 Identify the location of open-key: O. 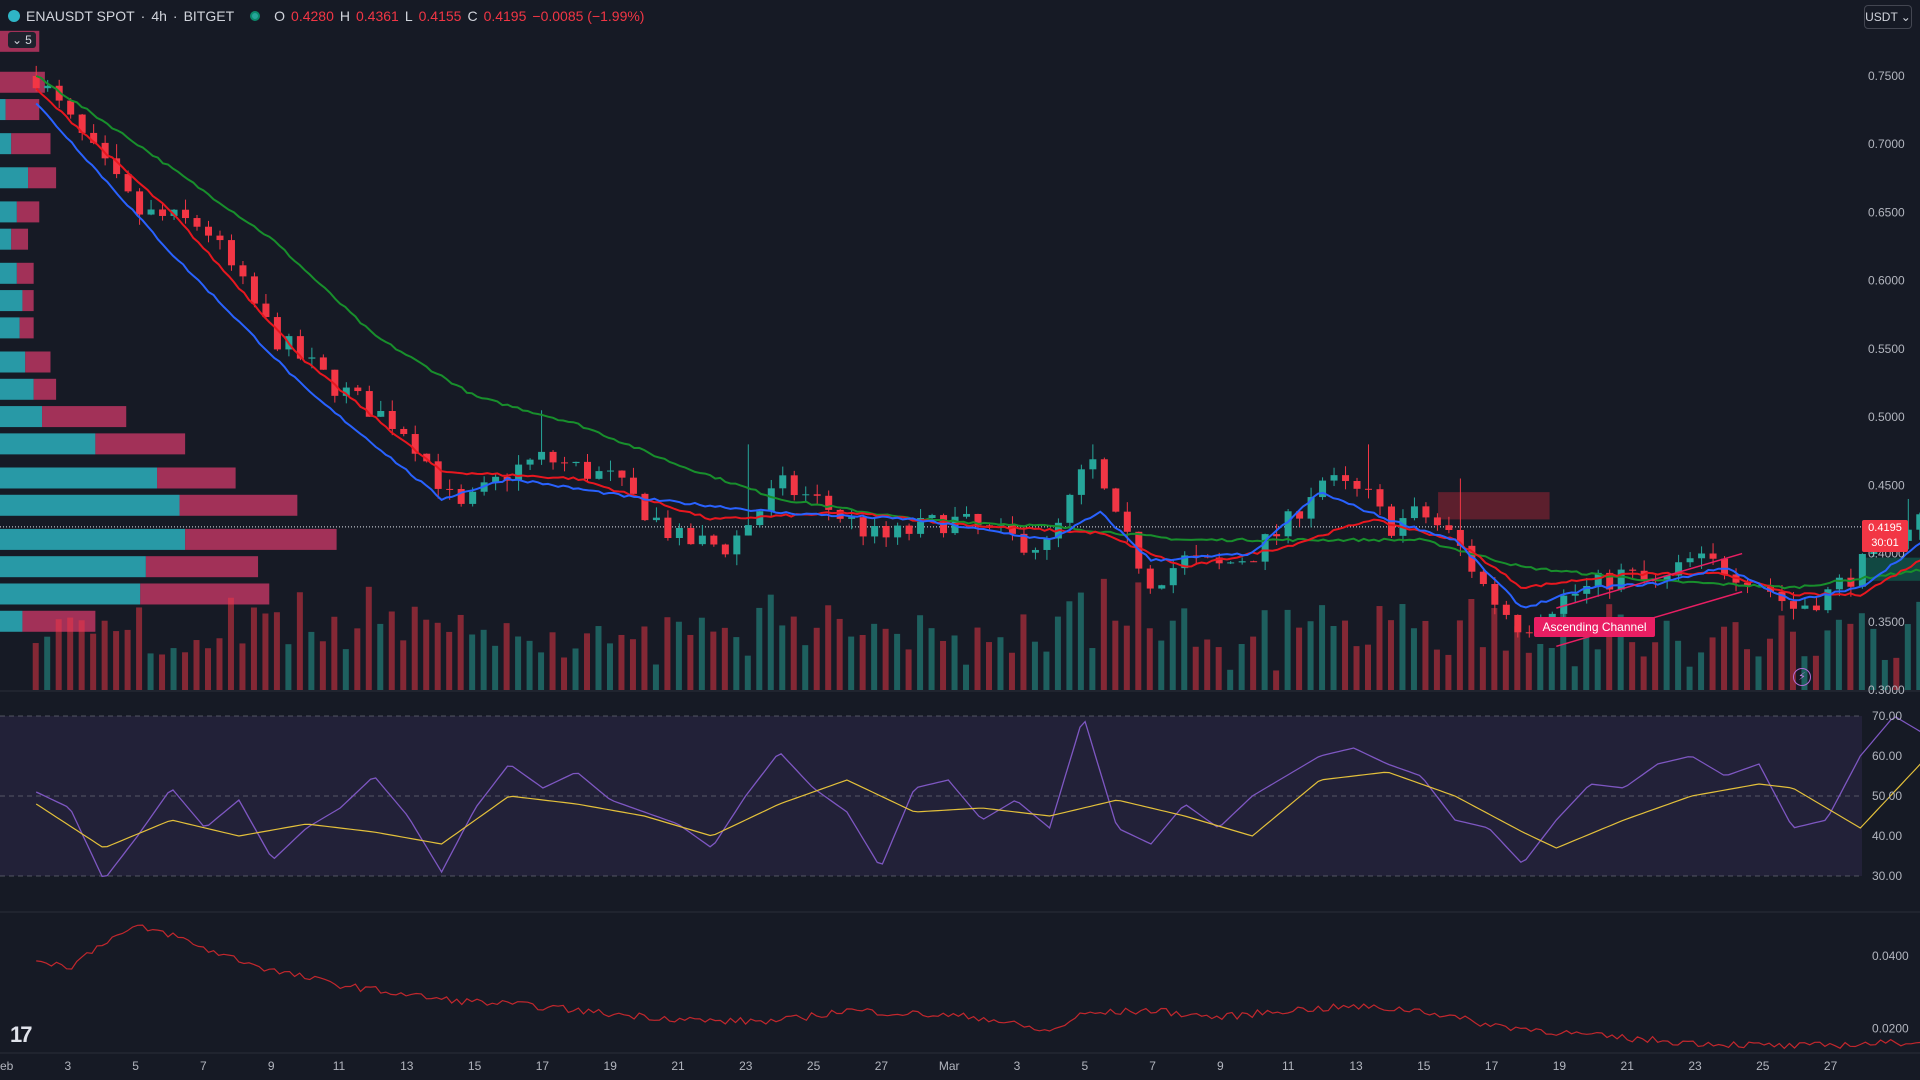
(280, 16).